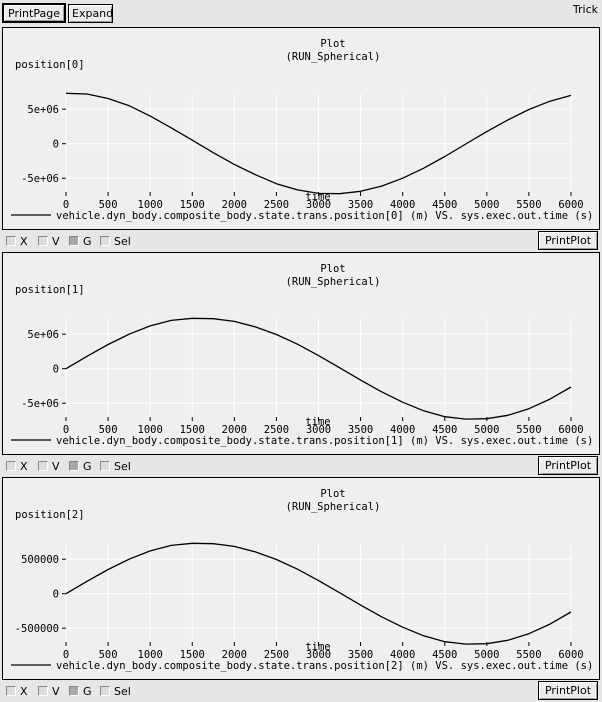 This screenshot has height=702, width=602. What do you see at coordinates (40, 560) in the screenshot?
I see `y-tick-label: 500000` at bounding box center [40, 560].